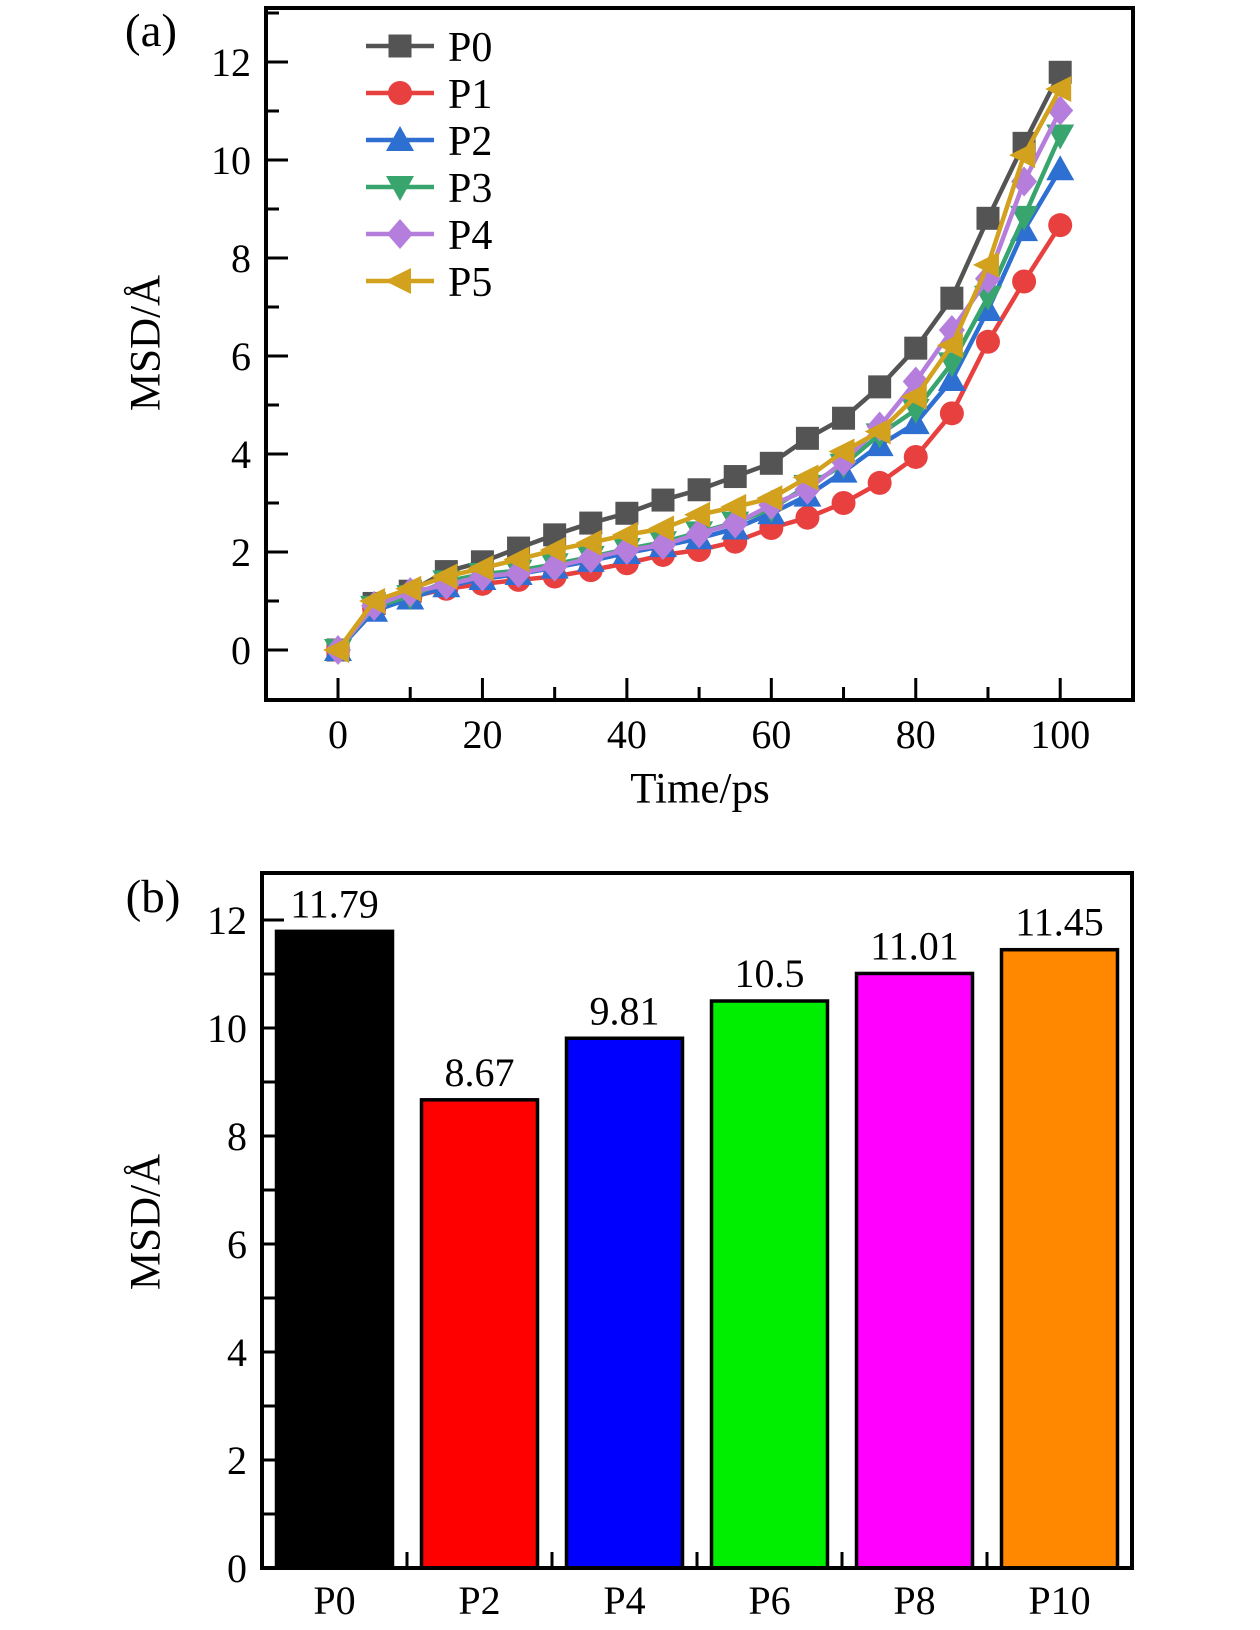 The width and height of the screenshot is (1260, 1630). I want to click on category-label-P8: P8, so click(914, 1600).